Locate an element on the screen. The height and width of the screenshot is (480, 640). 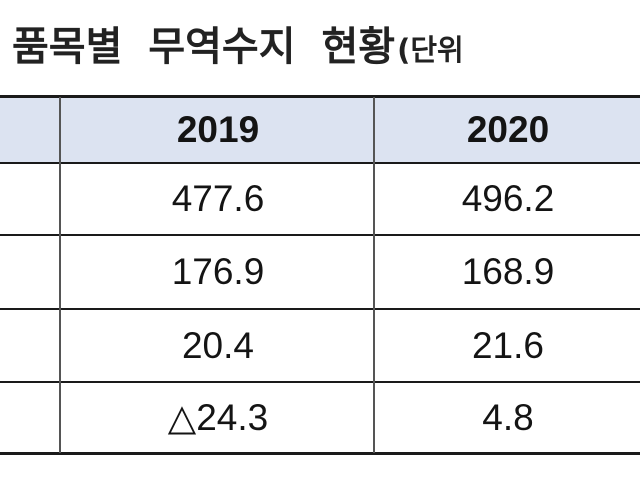
table-cell: 176.9 is located at coordinates (218, 271).